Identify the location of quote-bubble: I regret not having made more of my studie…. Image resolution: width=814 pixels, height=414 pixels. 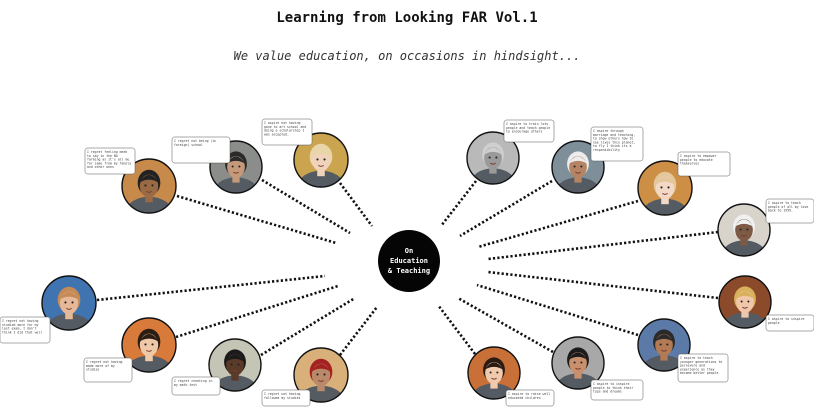
(108, 370).